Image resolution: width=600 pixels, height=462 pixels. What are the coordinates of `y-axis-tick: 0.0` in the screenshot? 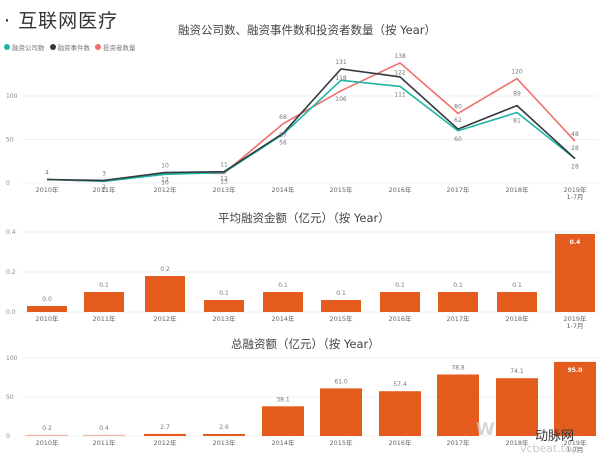 It's located at (11, 312).